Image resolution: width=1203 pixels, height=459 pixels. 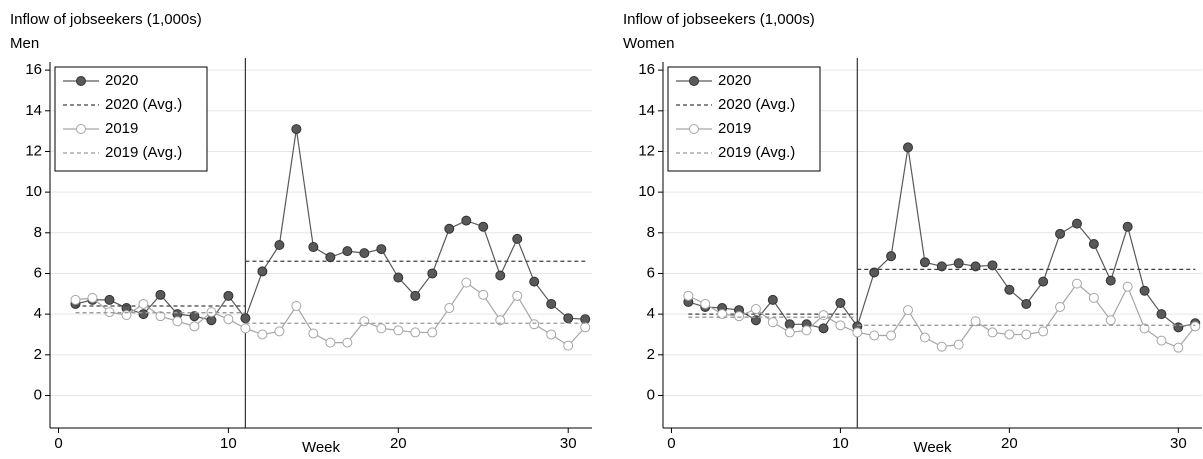 I want to click on y-tick-label: 10, so click(x=33, y=191).